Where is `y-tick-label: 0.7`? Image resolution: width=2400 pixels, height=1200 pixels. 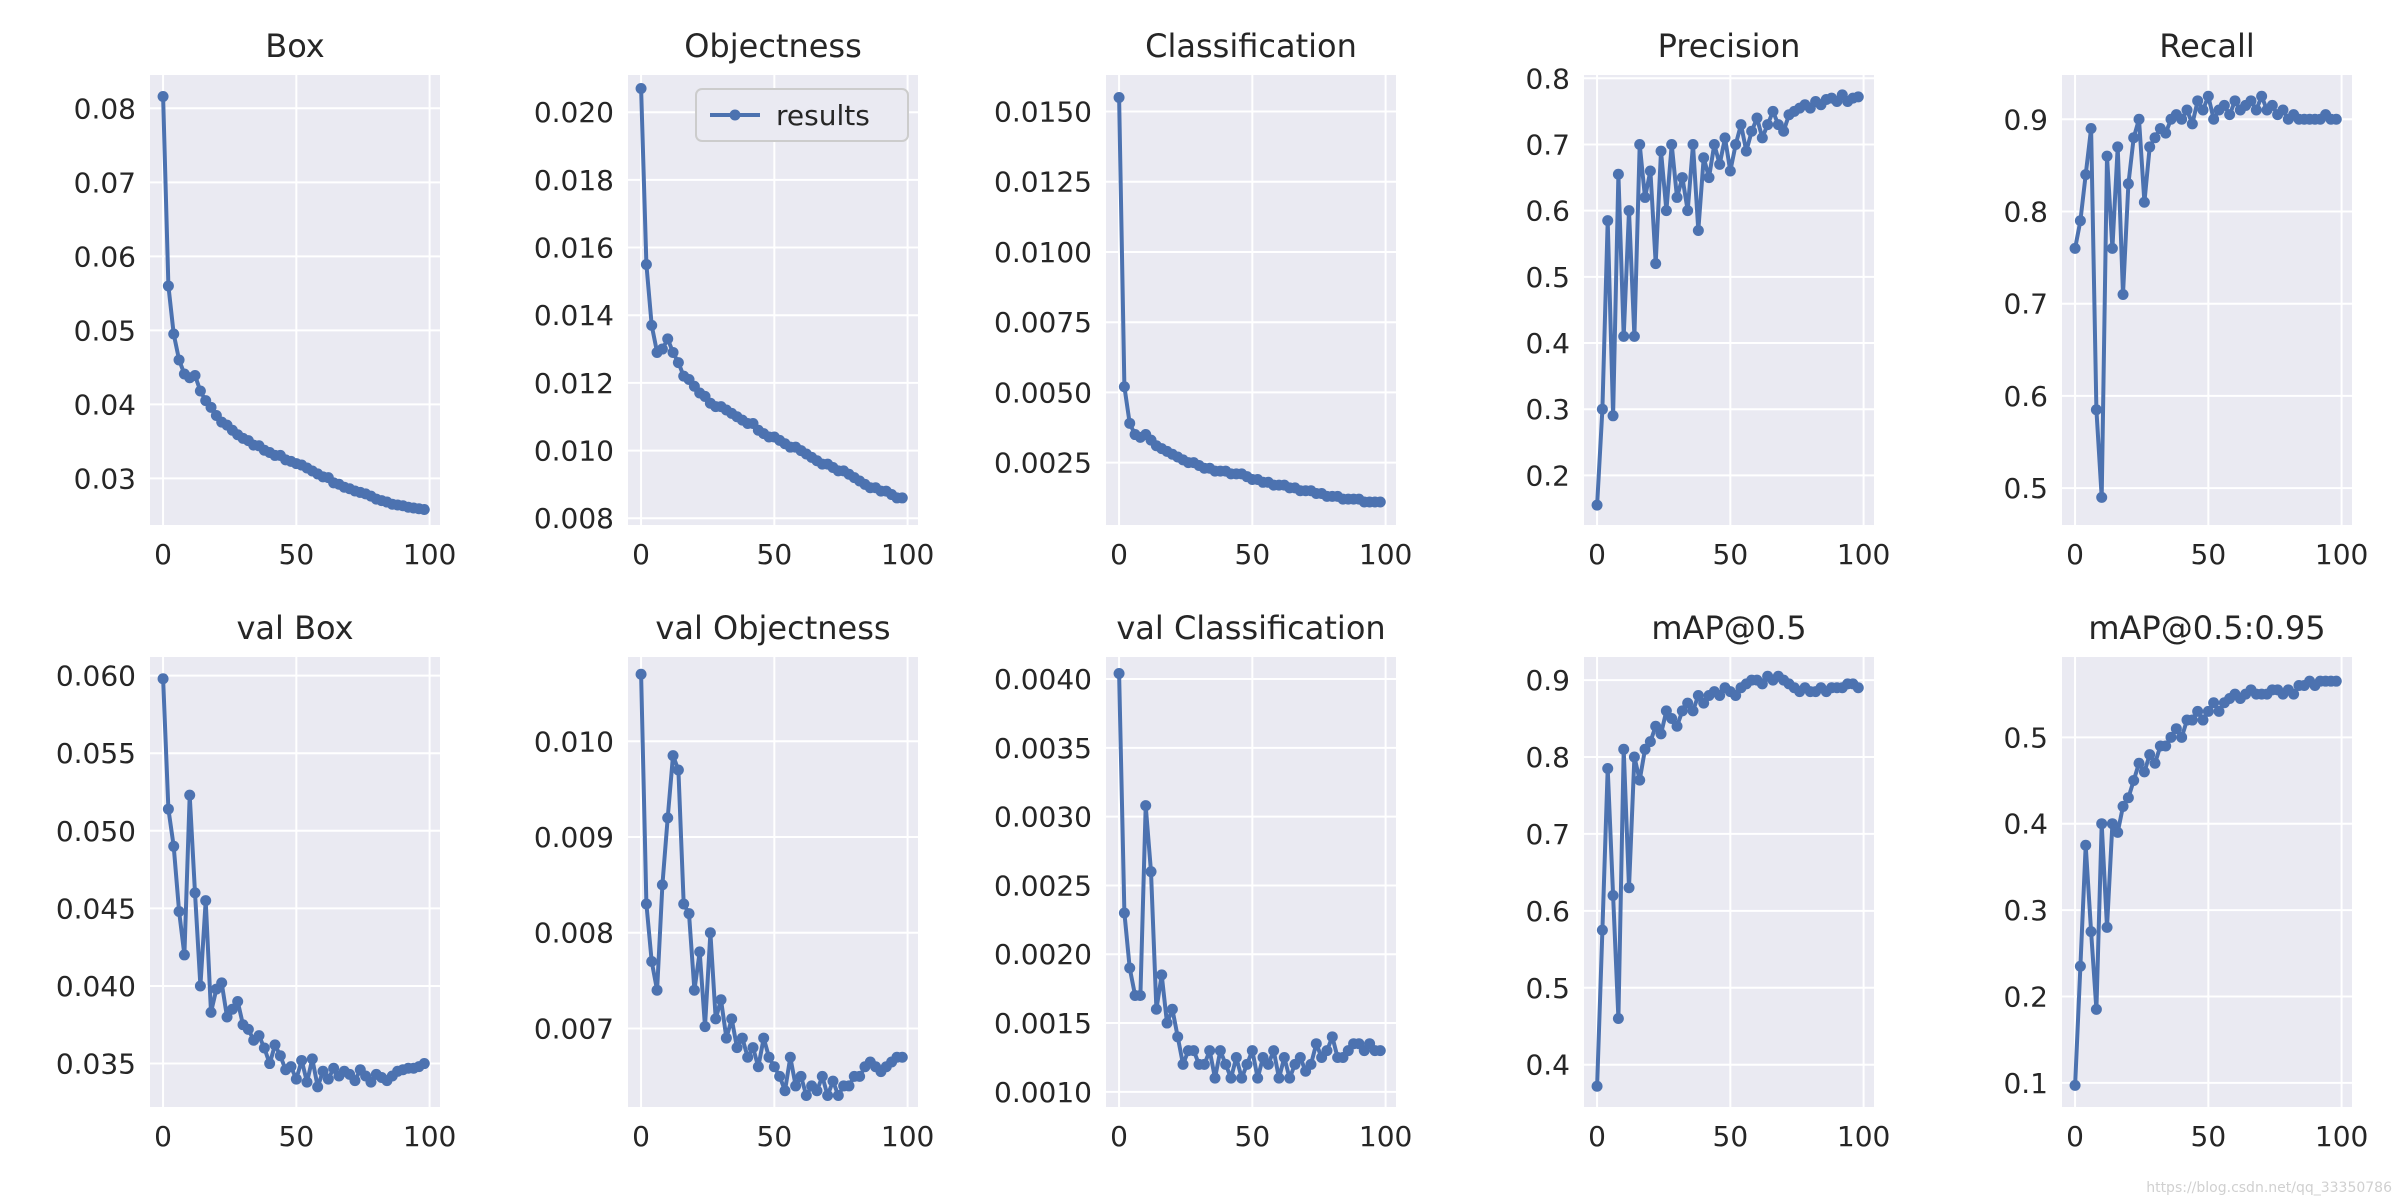 y-tick-label: 0.7 is located at coordinates (1547, 144).